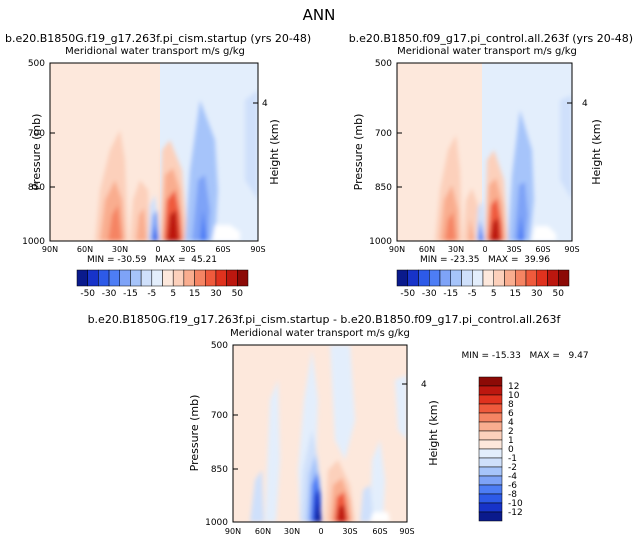 Image resolution: width=638 pixels, height=546 pixels. I want to click on y-axis-label-right: Height (km), so click(274, 152).